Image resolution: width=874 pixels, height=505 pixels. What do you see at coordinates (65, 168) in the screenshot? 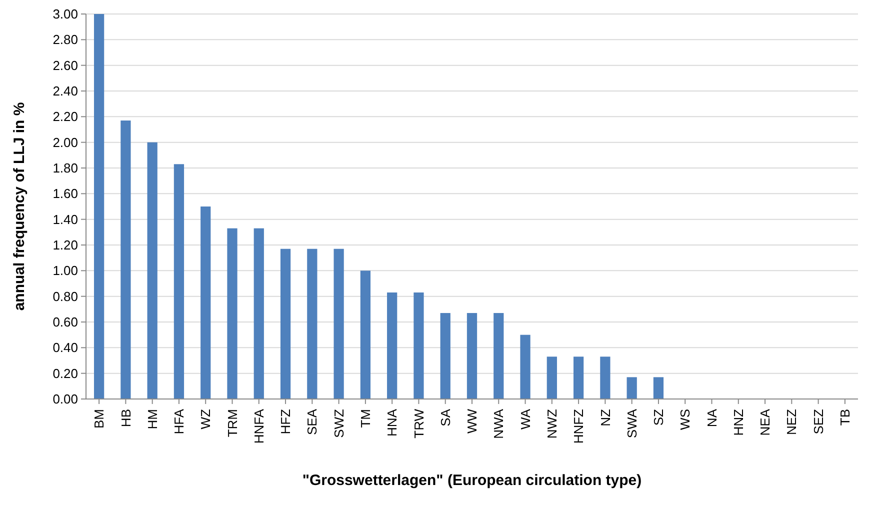
I see `y-tick-label: 1.80` at bounding box center [65, 168].